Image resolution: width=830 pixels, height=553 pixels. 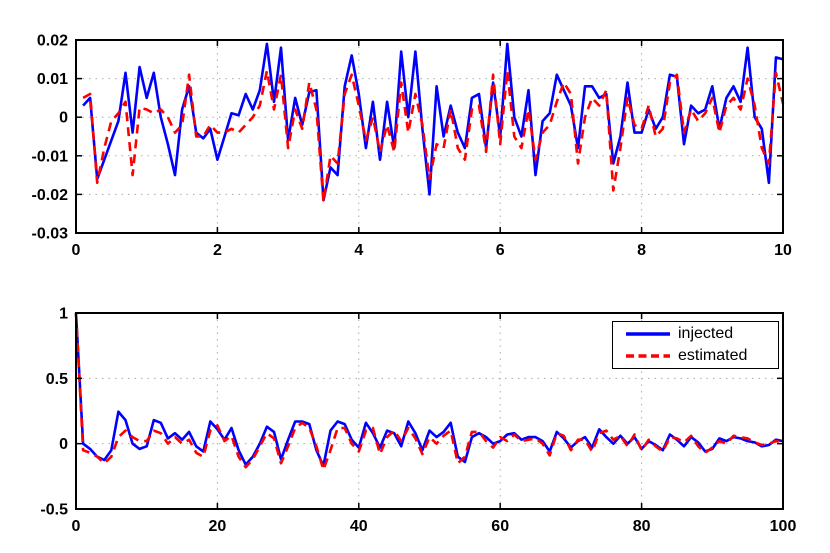 What do you see at coordinates (706, 333) in the screenshot?
I see `legend-label-injected: injected` at bounding box center [706, 333].